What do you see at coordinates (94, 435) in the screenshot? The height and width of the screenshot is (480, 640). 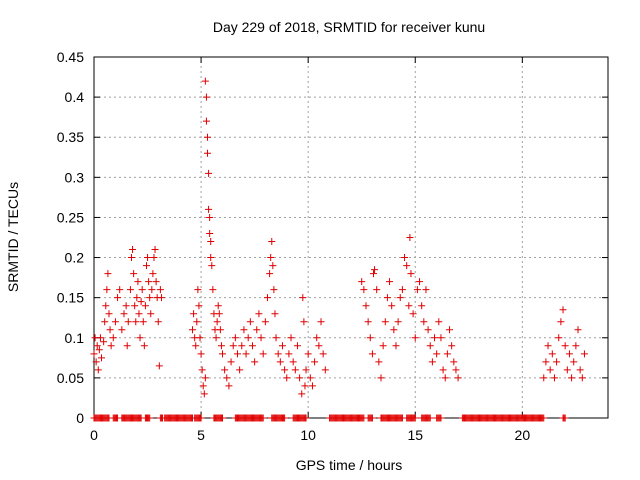 I see `x-tick-label: 0` at bounding box center [94, 435].